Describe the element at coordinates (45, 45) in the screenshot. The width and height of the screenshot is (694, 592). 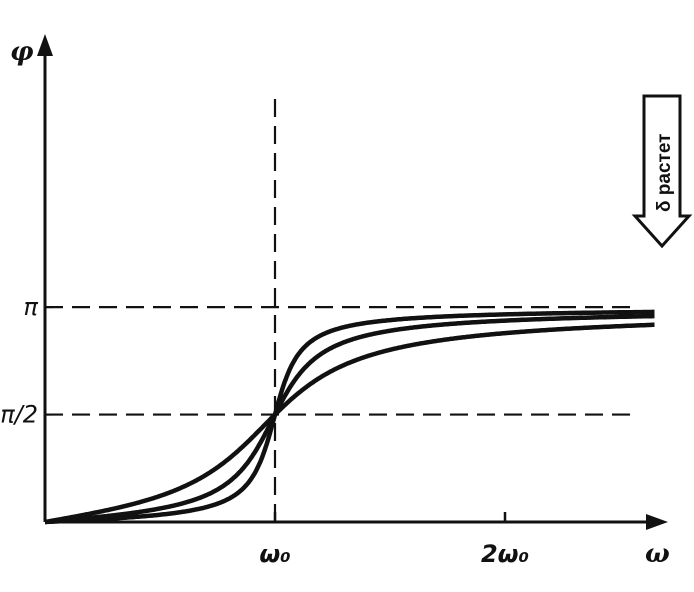
I see `y-axis-arrowhead` at that location.